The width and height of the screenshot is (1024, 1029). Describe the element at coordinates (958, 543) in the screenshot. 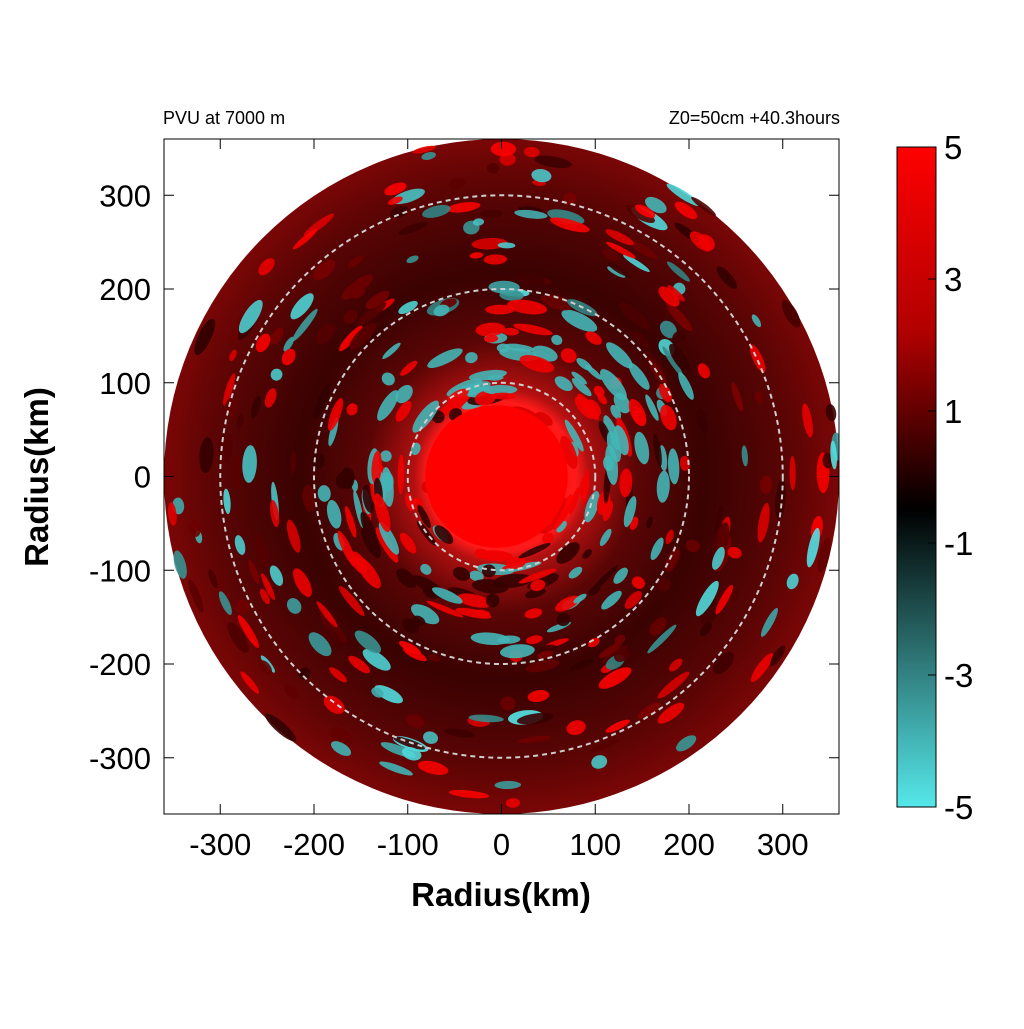

I see `colorbar-tick-label: -1` at that location.